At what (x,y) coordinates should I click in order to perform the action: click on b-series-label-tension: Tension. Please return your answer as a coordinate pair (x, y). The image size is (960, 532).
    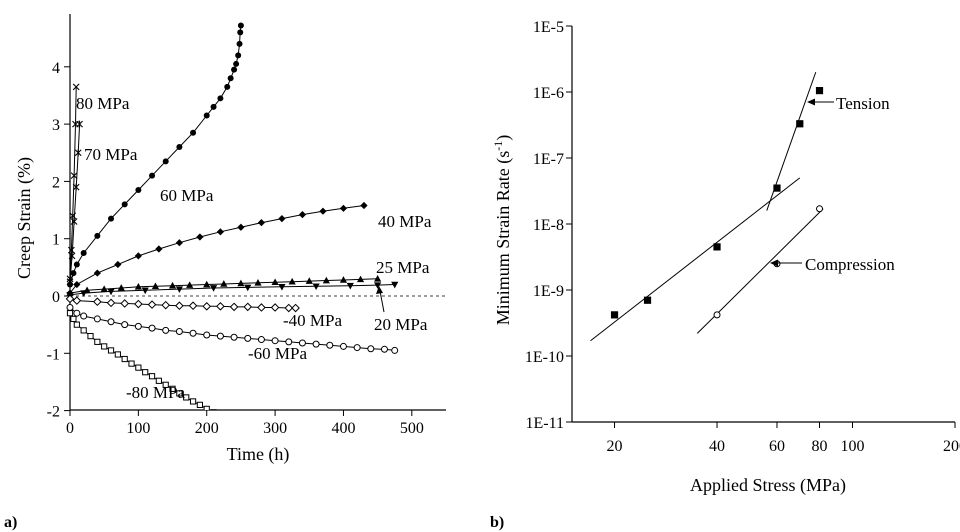
    Looking at the image, I should click on (863, 103).